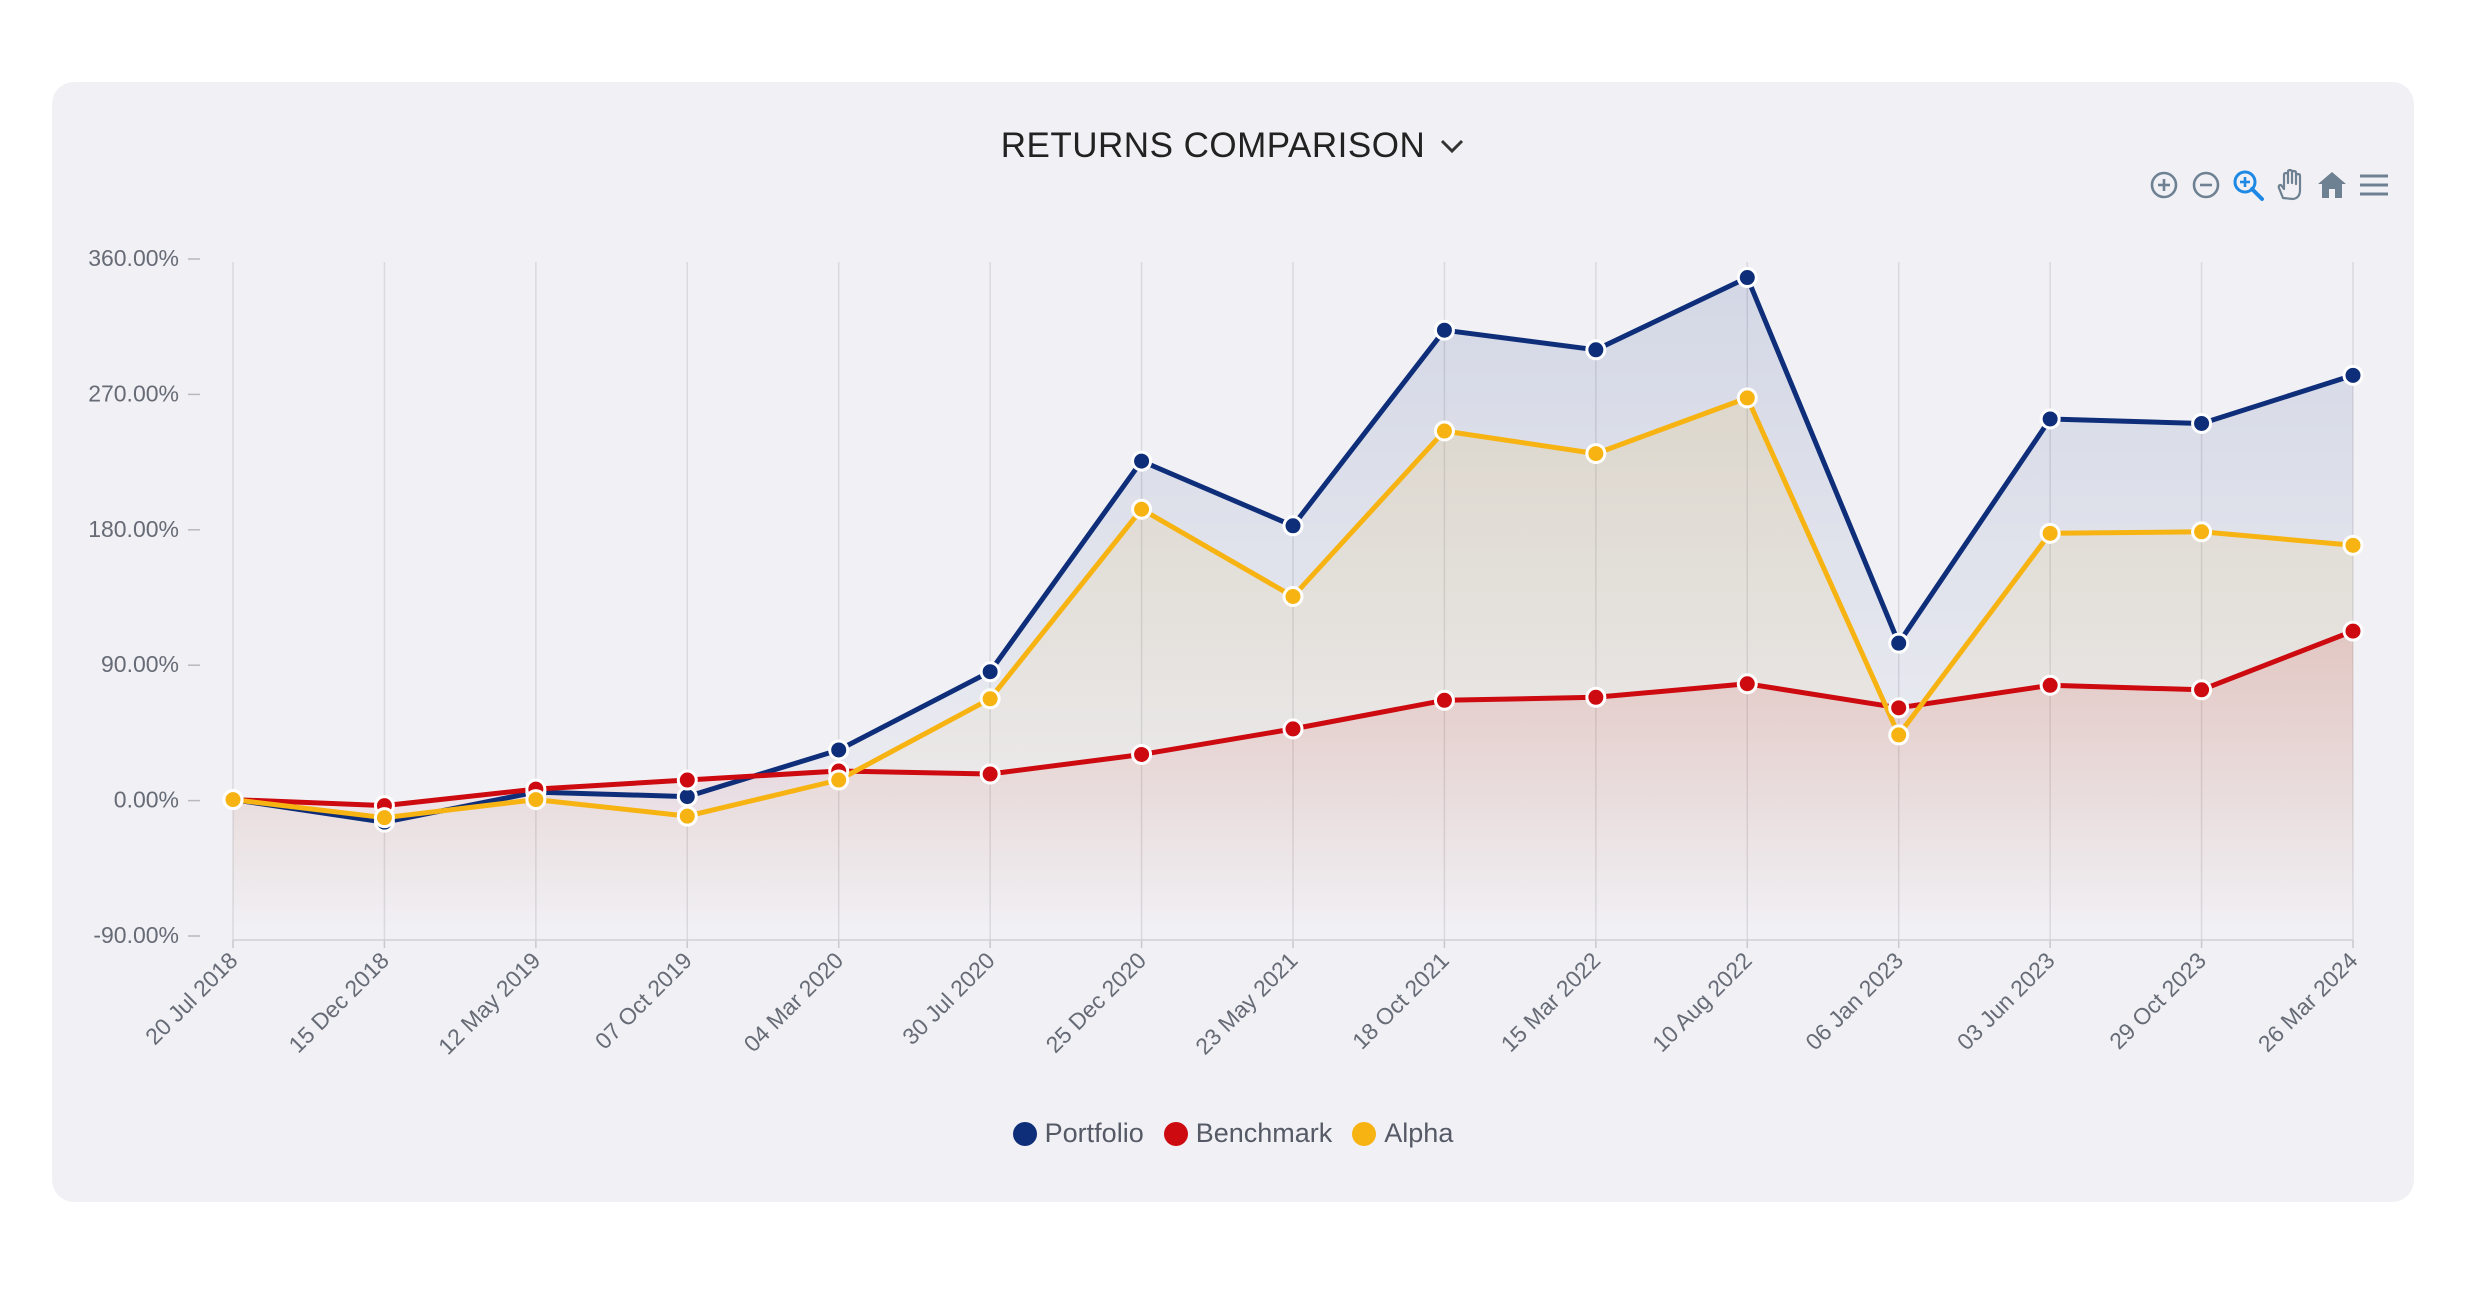 This screenshot has height=1290, width=2466. What do you see at coordinates (1551, 1002) in the screenshot?
I see `x-tick-label: 15 Mar 2022` at bounding box center [1551, 1002].